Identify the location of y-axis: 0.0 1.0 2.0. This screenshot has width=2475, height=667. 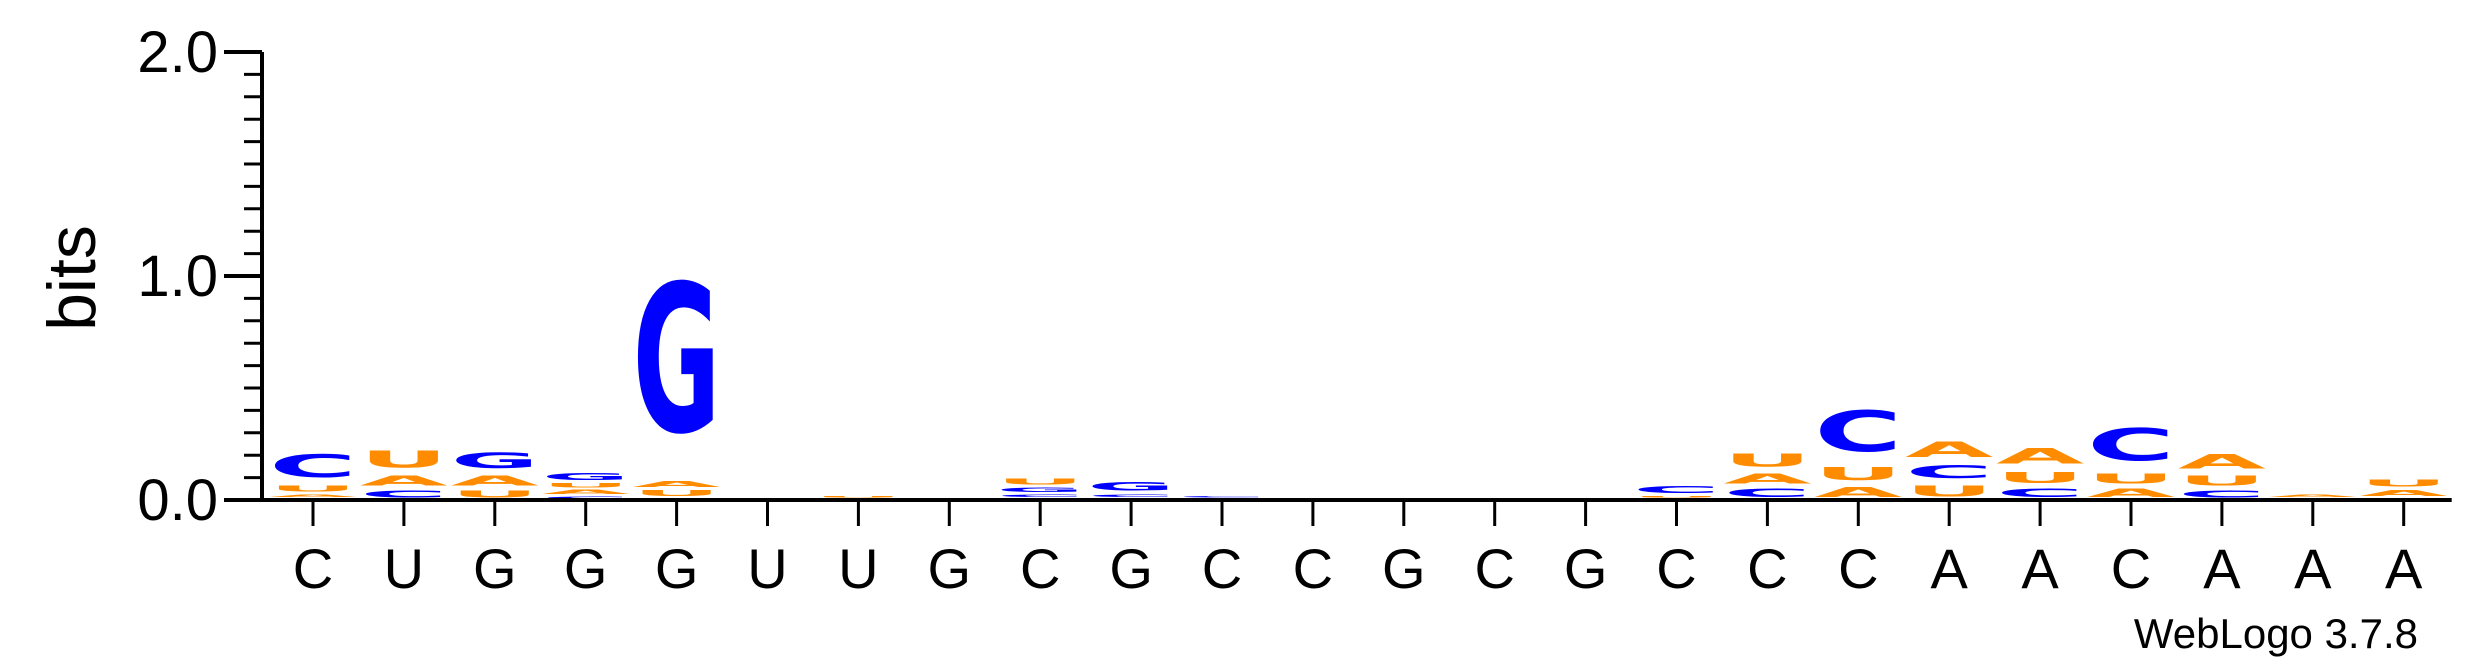
(200, 276).